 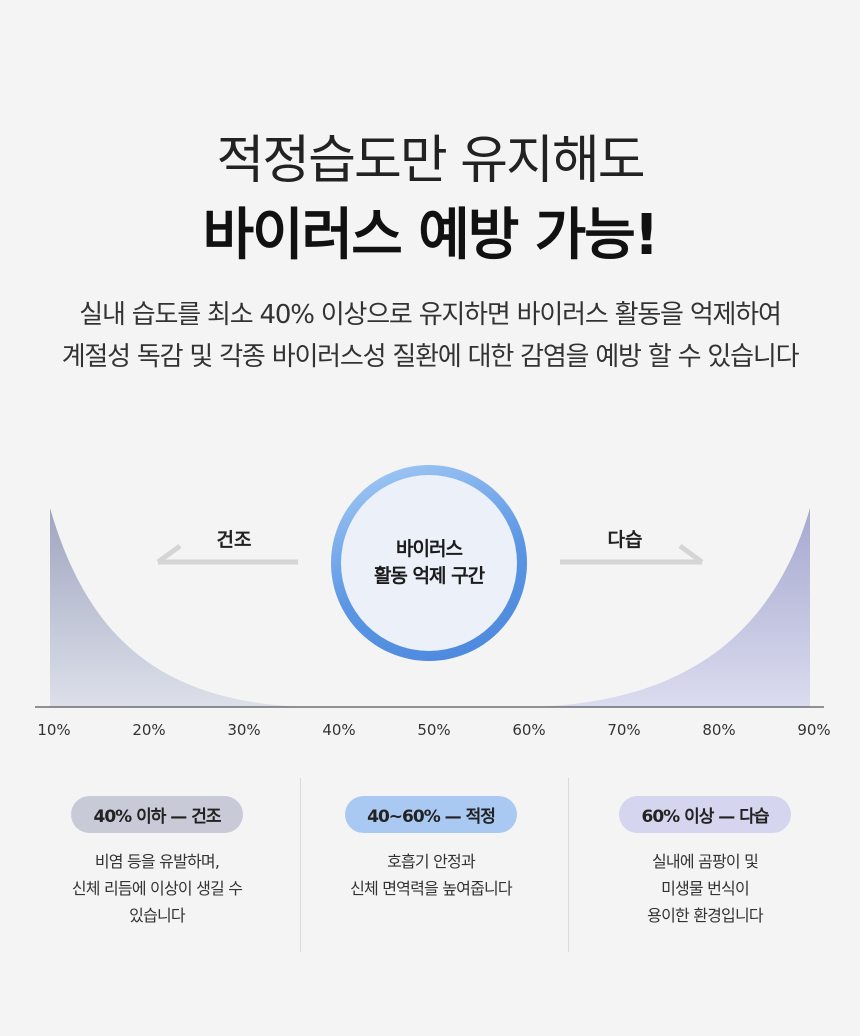 What do you see at coordinates (157, 915) in the screenshot?
I see `description-line: 있습니다` at bounding box center [157, 915].